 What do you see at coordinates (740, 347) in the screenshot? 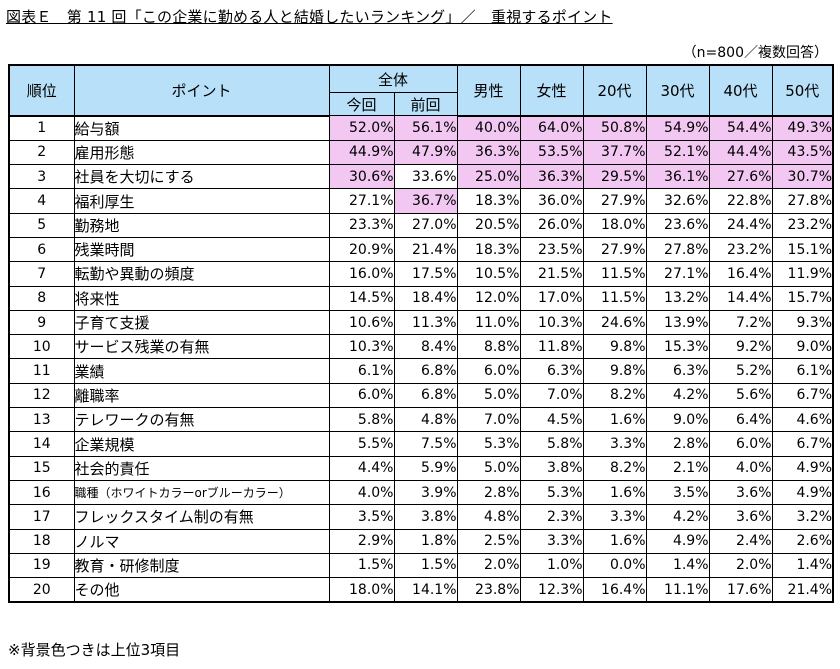
I see `value-cell: 9.2%` at bounding box center [740, 347].